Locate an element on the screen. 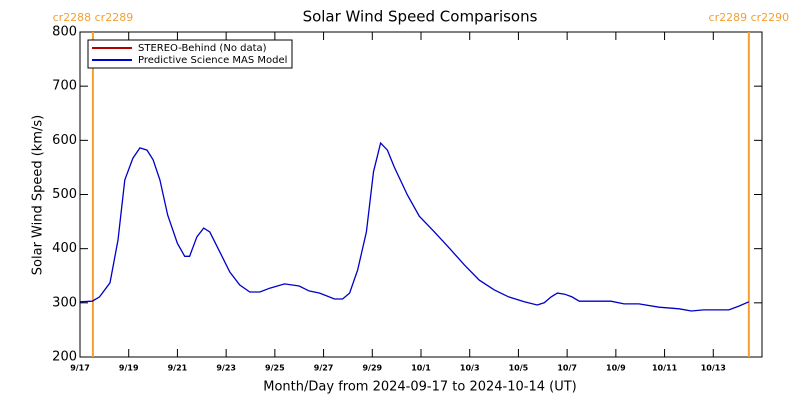 The width and height of the screenshot is (800, 400). y-tick-label: 200 is located at coordinates (64, 357).